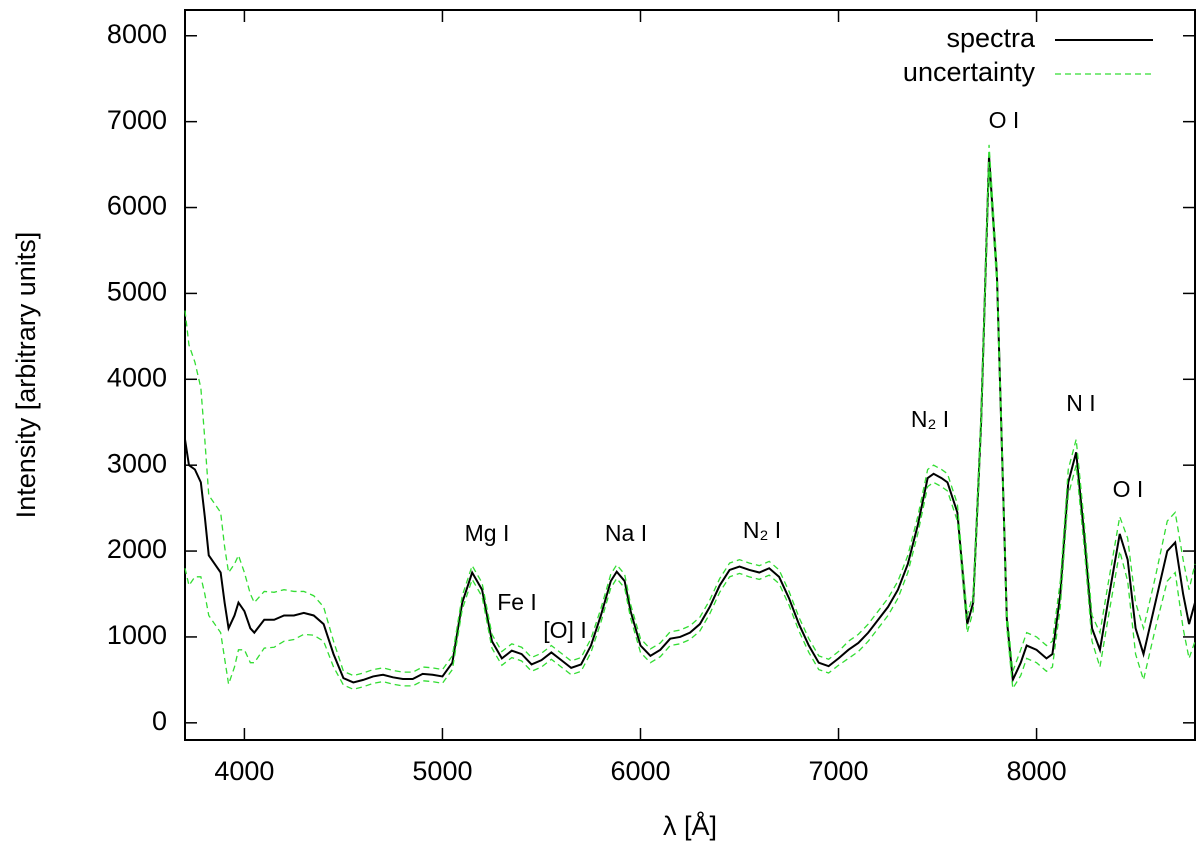 This screenshot has width=1200, height=852. I want to click on x-tick-label: 7000, so click(838, 771).